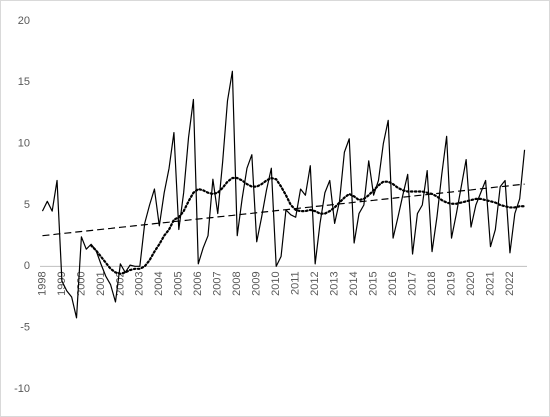 This screenshot has width=550, height=417. What do you see at coordinates (237, 283) in the screenshot?
I see `x-tick-label: 2008` at bounding box center [237, 283].